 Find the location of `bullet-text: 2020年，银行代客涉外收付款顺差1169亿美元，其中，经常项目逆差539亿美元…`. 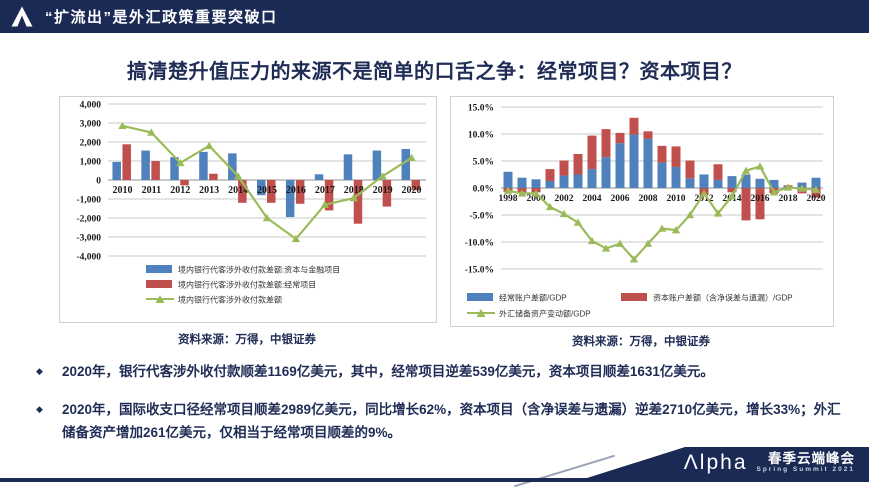

bullet-text: 2020年，银行代客涉外收付款顺差1169亿美元，其中，经常项目逆差539亿美元… is located at coordinates (388, 371).